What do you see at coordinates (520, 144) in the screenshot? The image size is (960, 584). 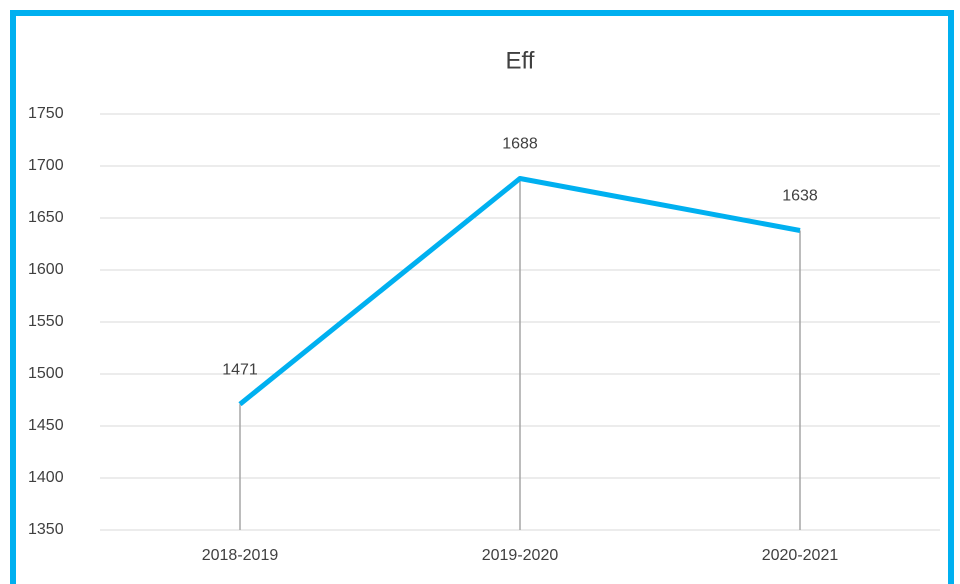 I see `data-label: 1688` at bounding box center [520, 144].